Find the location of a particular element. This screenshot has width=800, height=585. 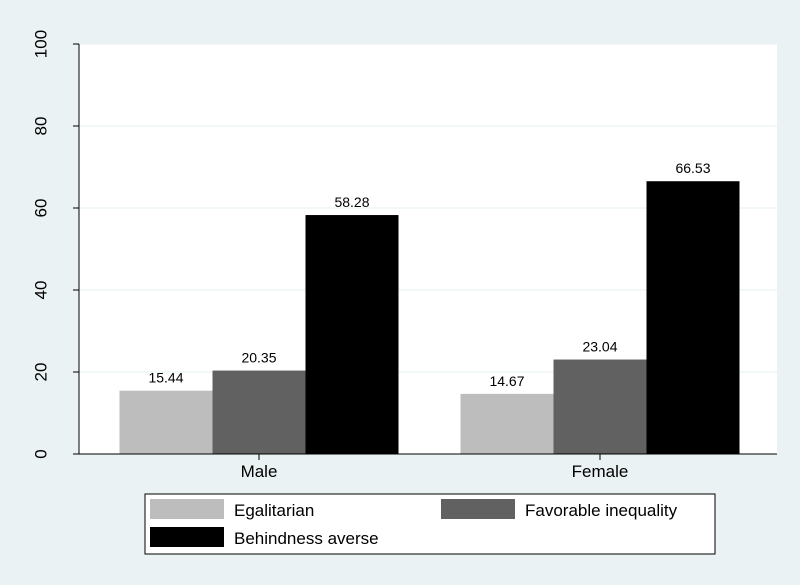

bar-behindness-averse-male is located at coordinates (352, 334).